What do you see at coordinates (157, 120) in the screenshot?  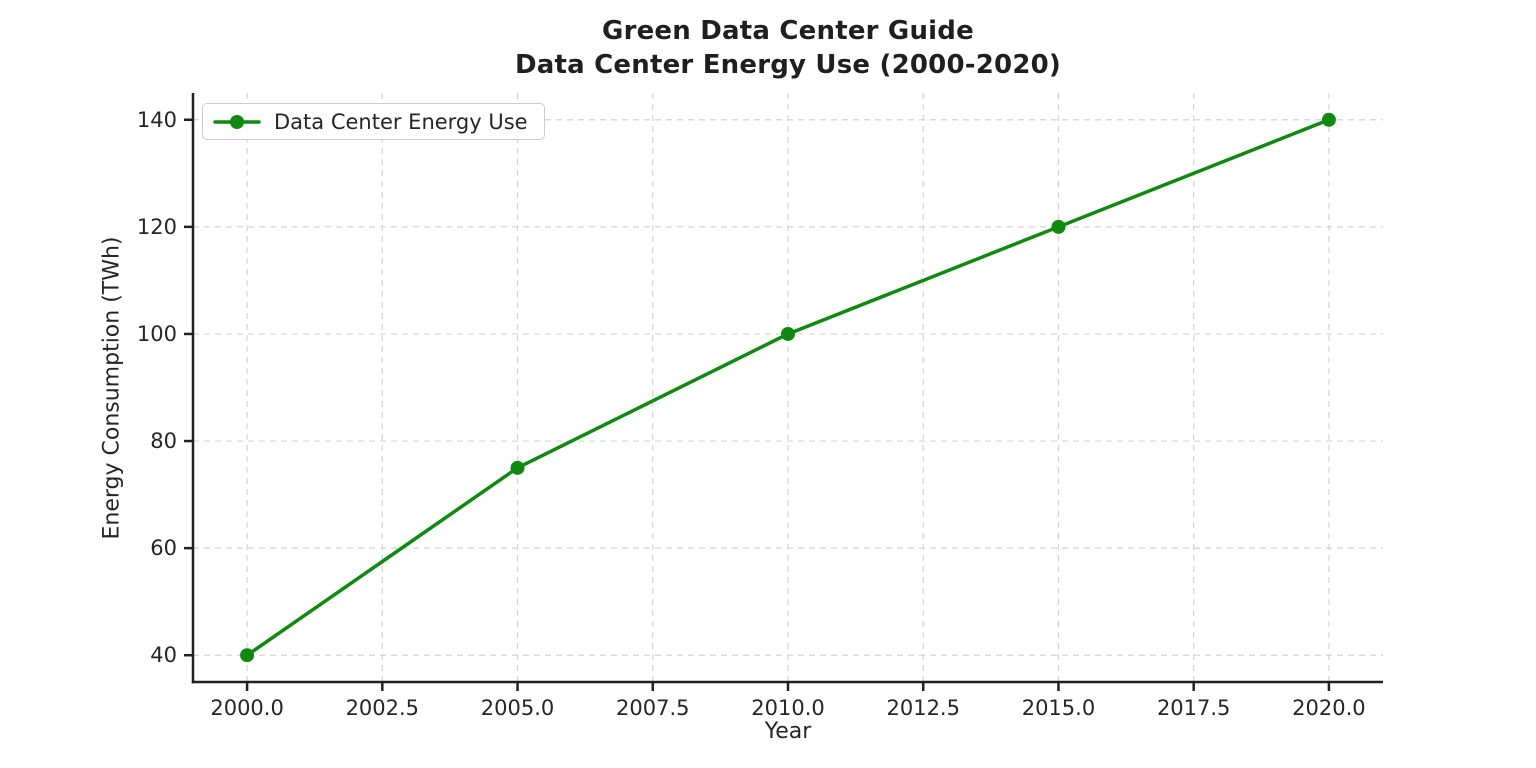 I see `y-tick-label: 140` at bounding box center [157, 120].